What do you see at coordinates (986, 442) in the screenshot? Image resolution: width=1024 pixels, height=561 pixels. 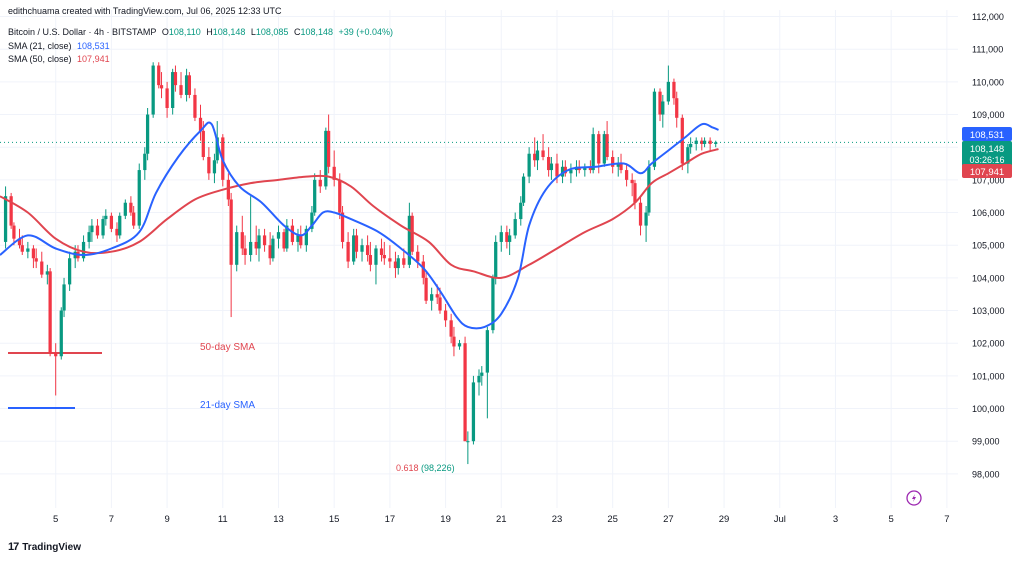 I see `price-axis-tick-label: 99,000` at bounding box center [986, 442].